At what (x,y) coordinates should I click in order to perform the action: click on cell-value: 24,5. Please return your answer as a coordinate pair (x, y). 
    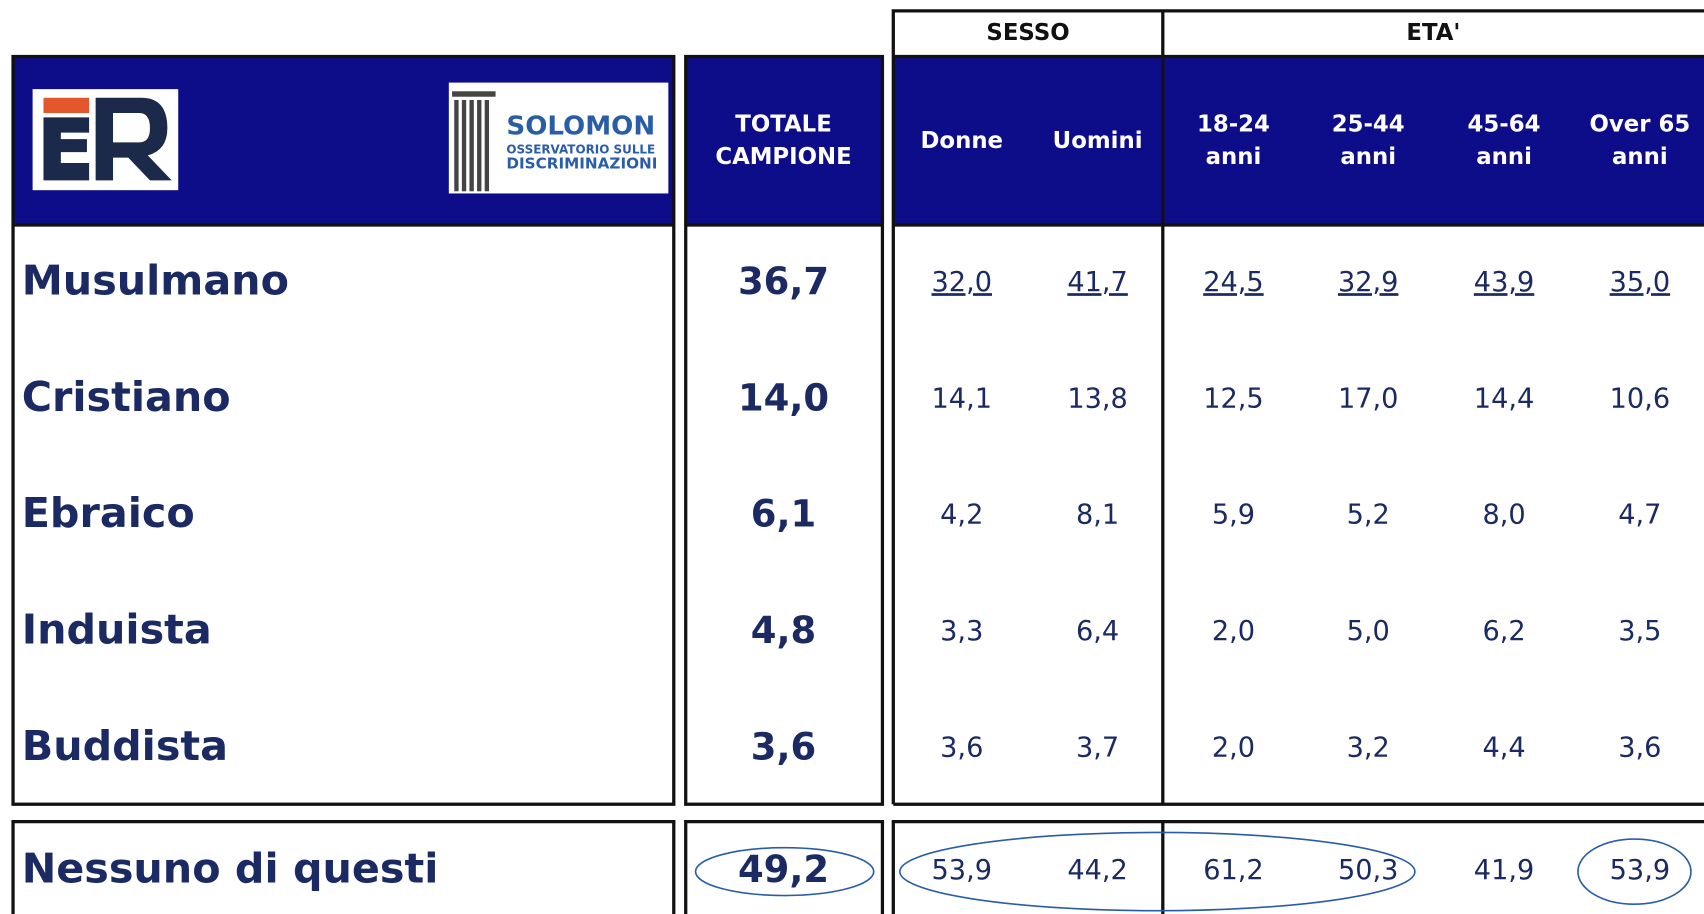
    Looking at the image, I should click on (1233, 282).